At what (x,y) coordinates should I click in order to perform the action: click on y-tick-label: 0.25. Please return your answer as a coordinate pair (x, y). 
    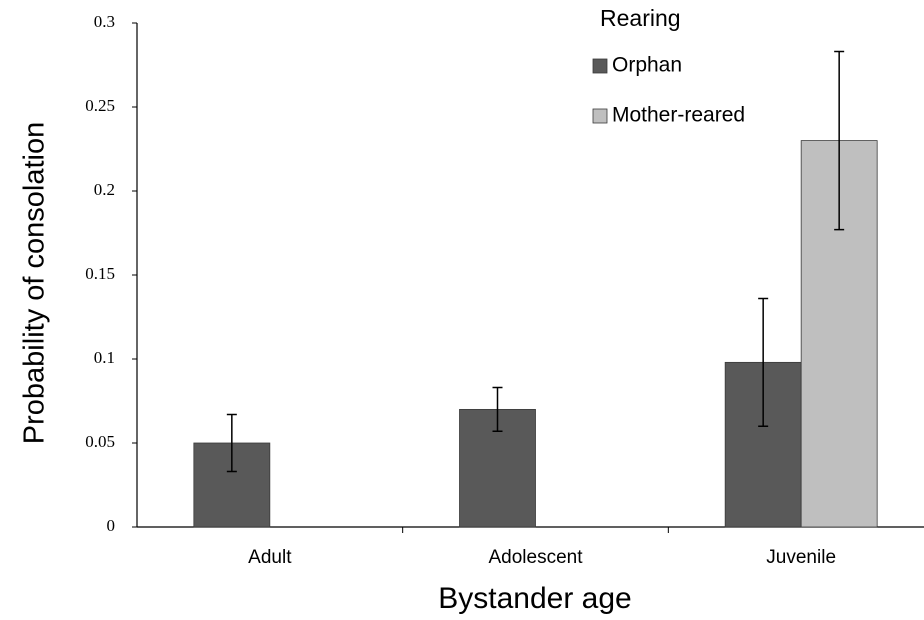
    Looking at the image, I should click on (100, 105).